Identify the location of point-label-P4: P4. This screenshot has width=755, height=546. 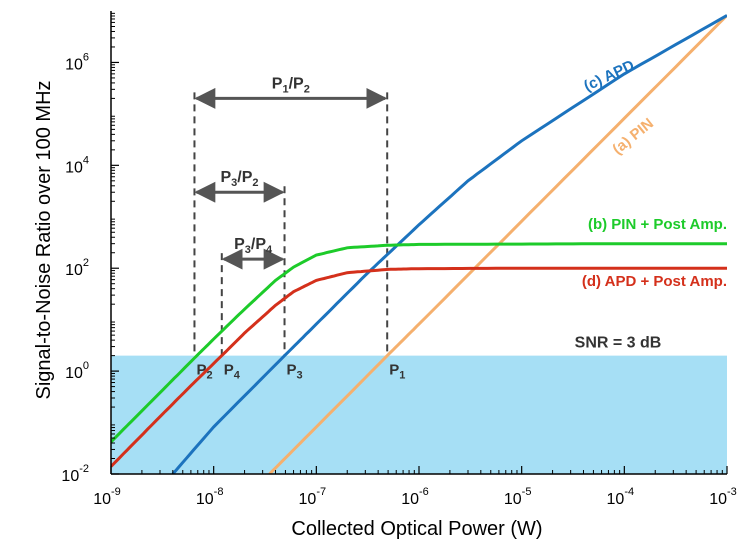
(232, 372).